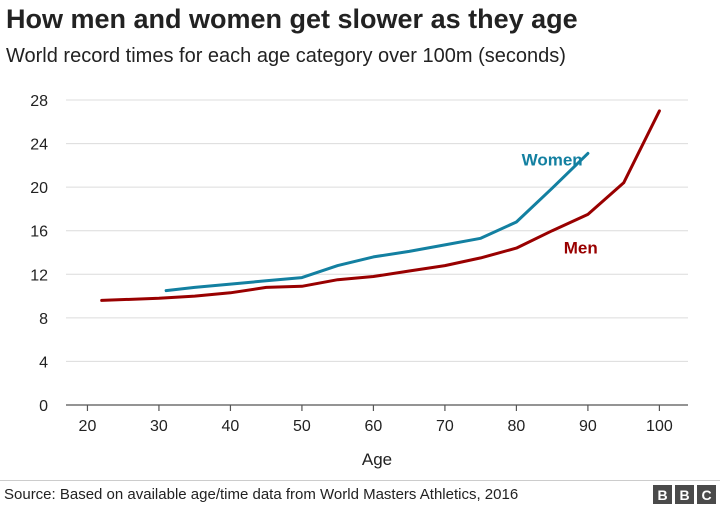 The height and width of the screenshot is (506, 720). Describe the element at coordinates (39, 254) in the screenshot. I see `y-axis-ticks: 0 4 8 12 16 20 24 28` at that location.